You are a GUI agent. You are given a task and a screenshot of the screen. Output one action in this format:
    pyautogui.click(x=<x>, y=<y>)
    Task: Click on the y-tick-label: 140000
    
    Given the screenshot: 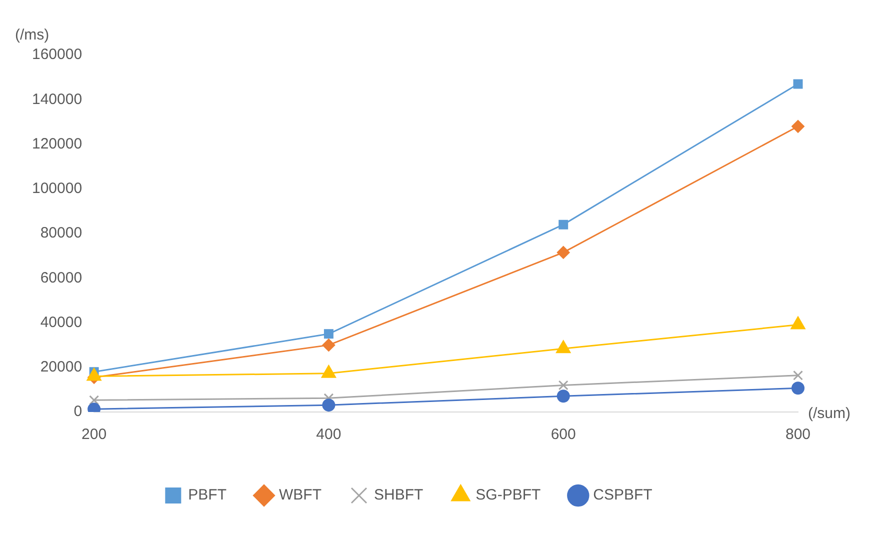 What is the action you would take?
    pyautogui.click(x=57, y=99)
    